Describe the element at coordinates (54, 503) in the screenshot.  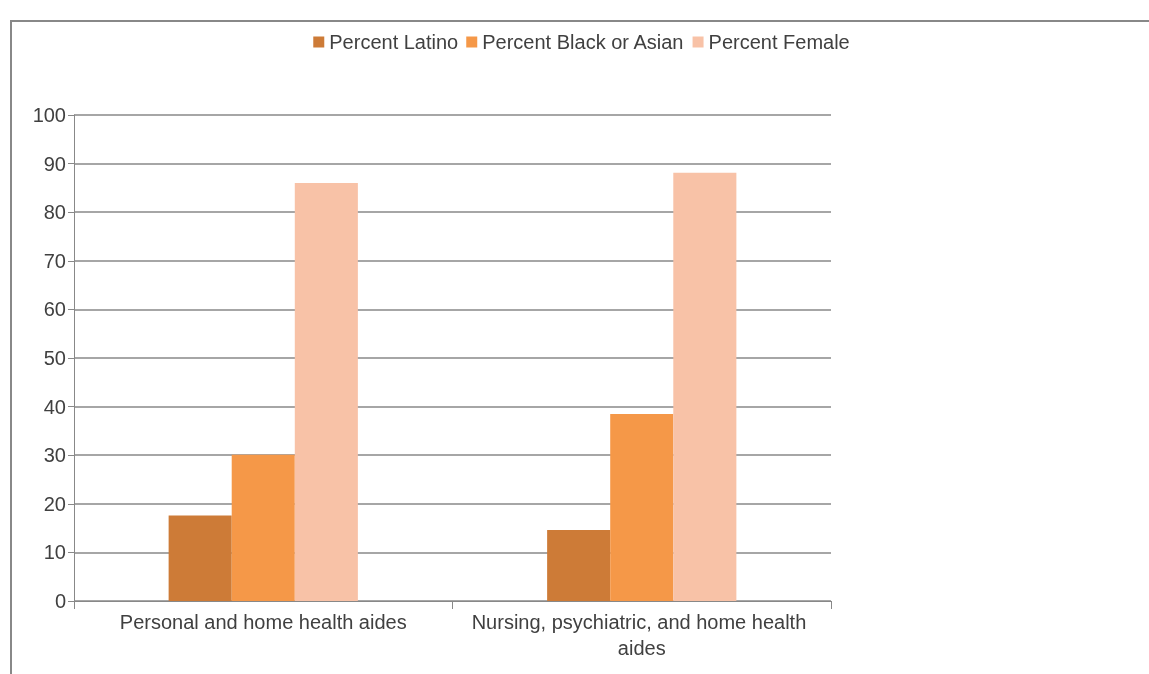
I see `y-tick-label: 20` at that location.